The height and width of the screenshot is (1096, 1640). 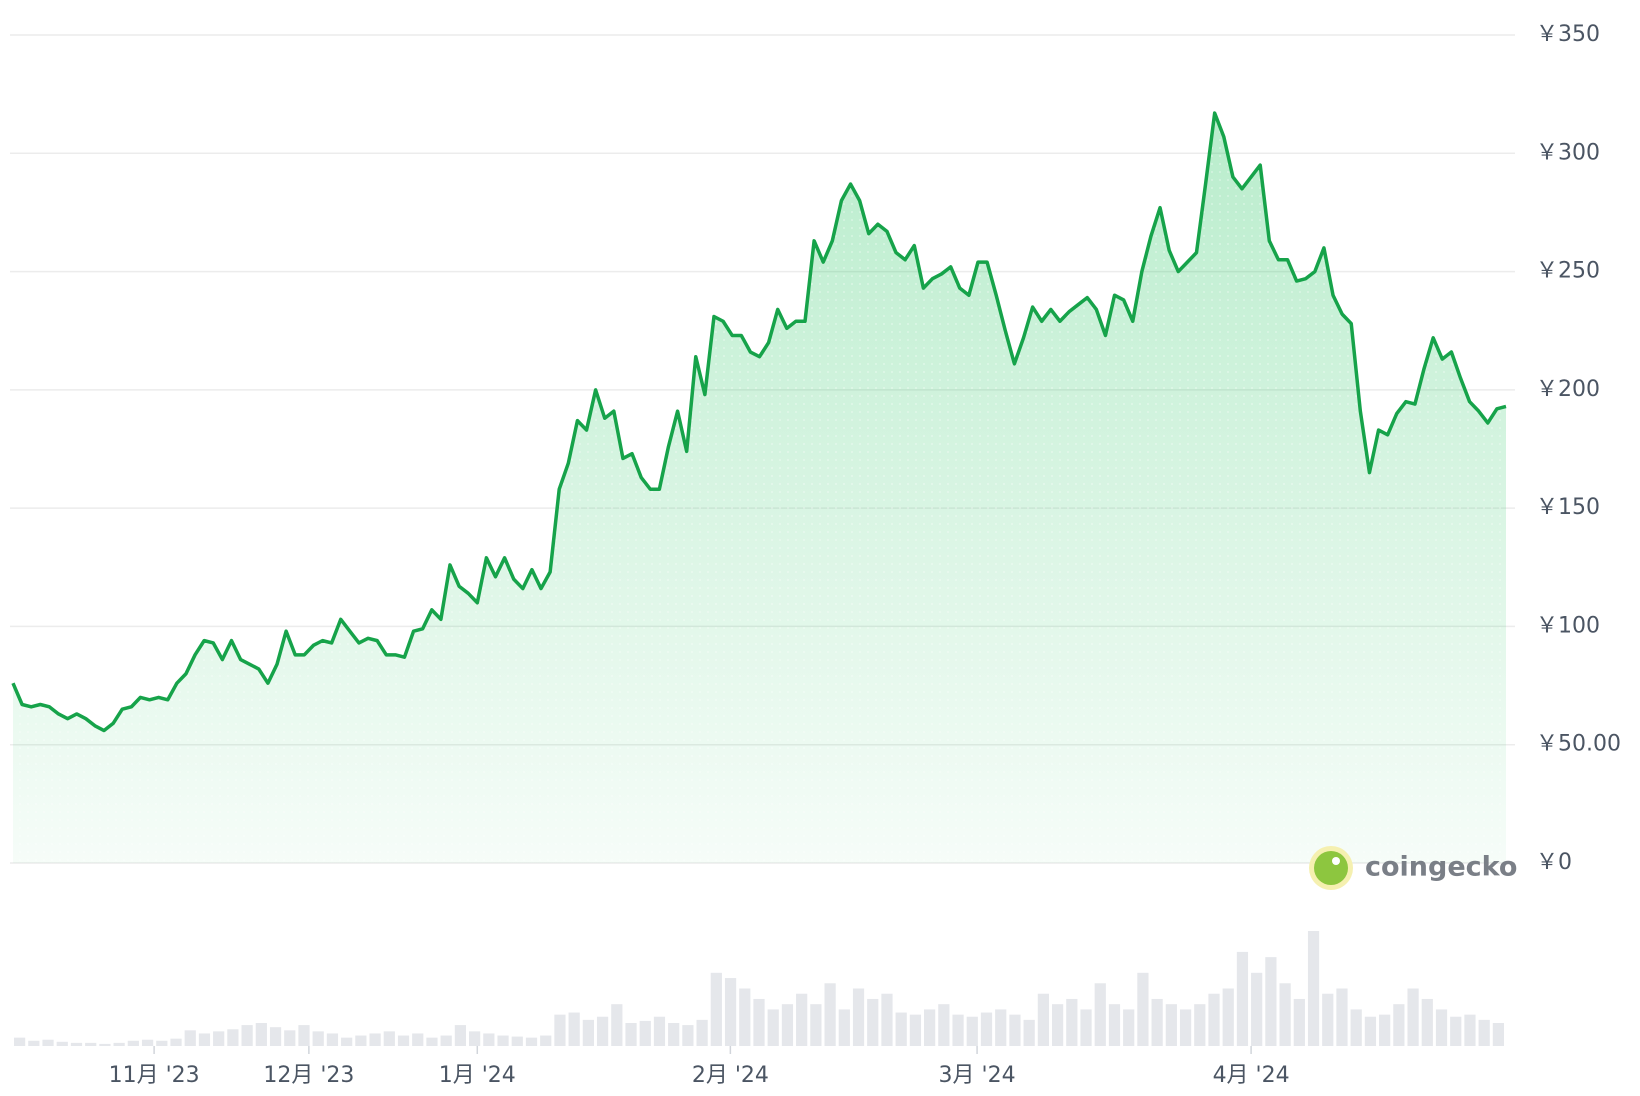 I want to click on logo-text: coingecko, so click(x=1441, y=867).